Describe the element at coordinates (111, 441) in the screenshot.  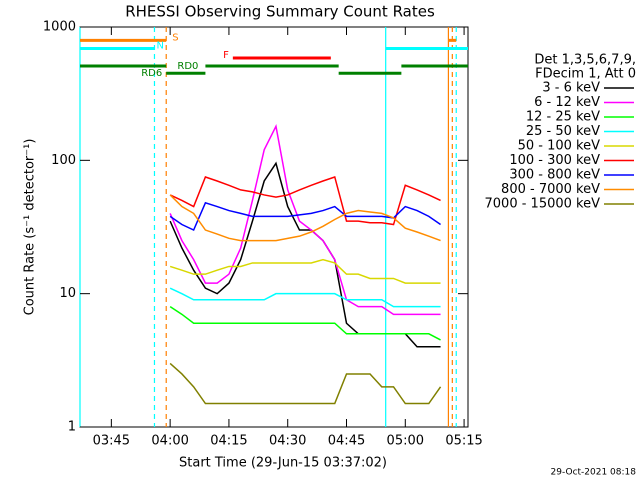
I see `x-tick-label: 03:45` at that location.